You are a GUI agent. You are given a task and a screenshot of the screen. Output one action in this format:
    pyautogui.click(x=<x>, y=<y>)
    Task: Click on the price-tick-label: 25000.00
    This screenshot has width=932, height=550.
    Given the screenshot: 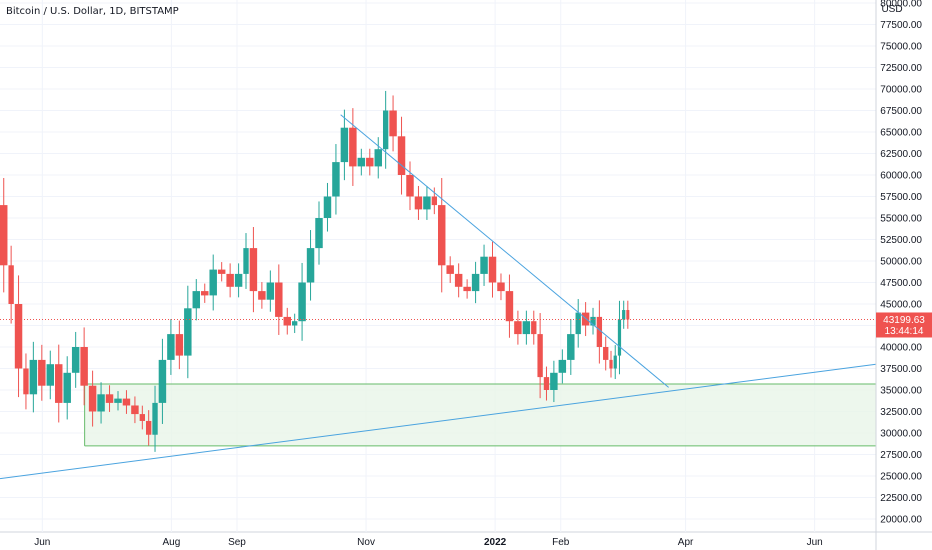 What is the action you would take?
    pyautogui.click(x=901, y=477)
    